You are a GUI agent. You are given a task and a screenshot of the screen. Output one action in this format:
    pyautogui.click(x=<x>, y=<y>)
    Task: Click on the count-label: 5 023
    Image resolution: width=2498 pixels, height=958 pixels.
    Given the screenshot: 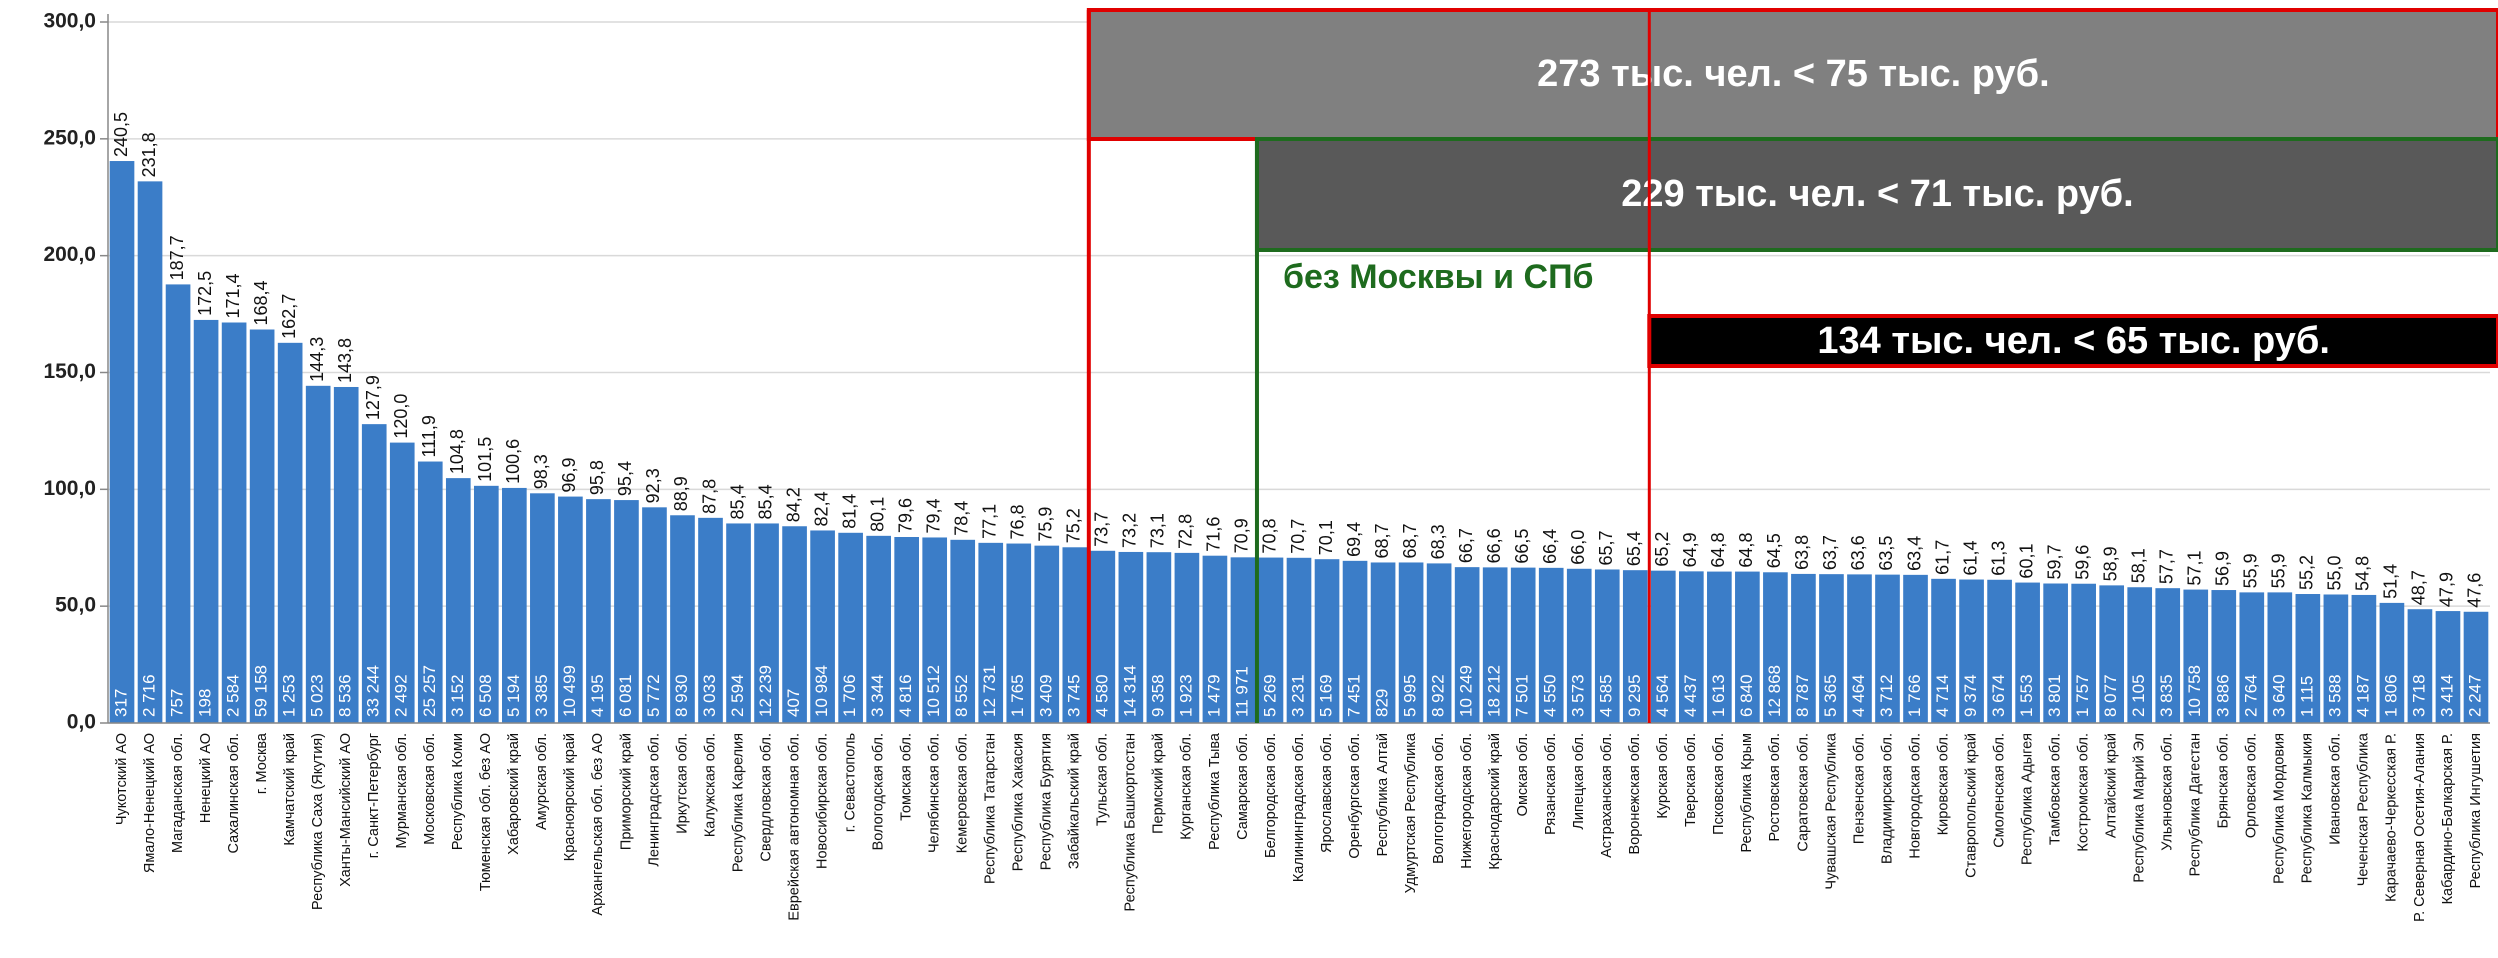 What is the action you would take?
    pyautogui.click(x=317, y=695)
    